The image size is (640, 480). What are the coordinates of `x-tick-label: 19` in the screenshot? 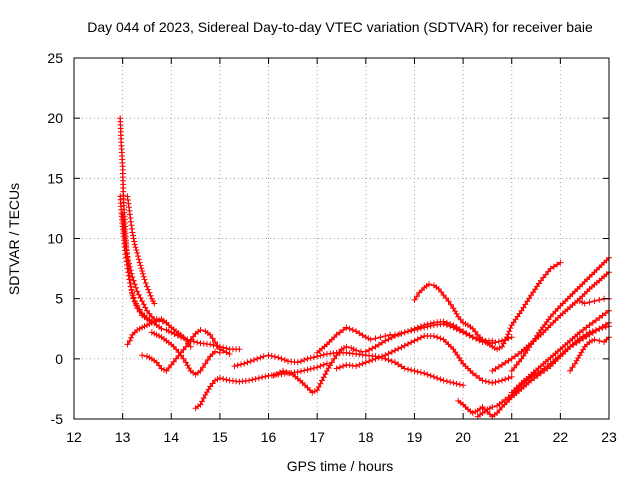 It's located at (415, 437).